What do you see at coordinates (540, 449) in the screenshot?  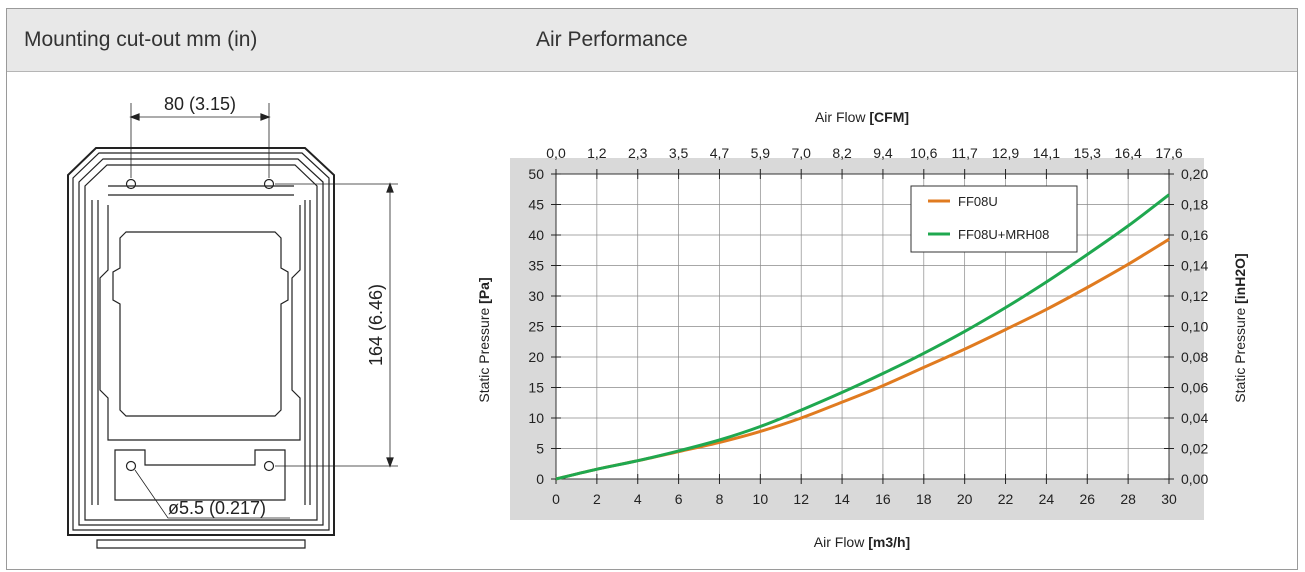 I see `y-tick-label: 5` at bounding box center [540, 449].